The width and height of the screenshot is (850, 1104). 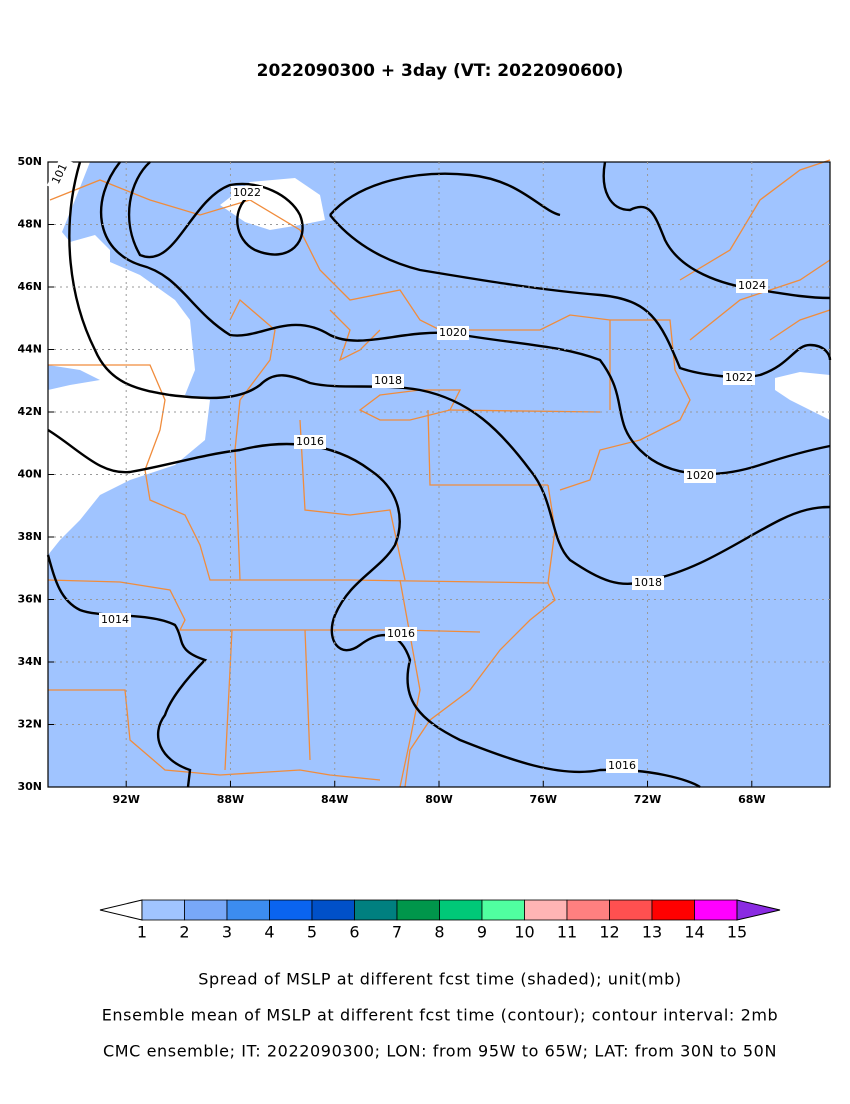 I want to click on lon-label: 72W, so click(x=647, y=799).